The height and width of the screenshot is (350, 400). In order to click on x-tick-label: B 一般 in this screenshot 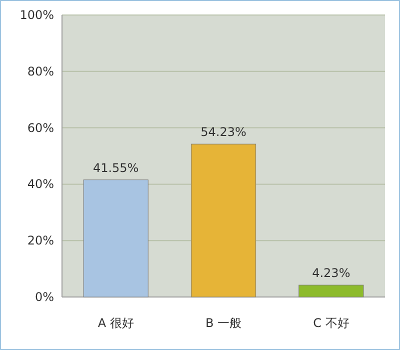, I will do `click(223, 323)`.